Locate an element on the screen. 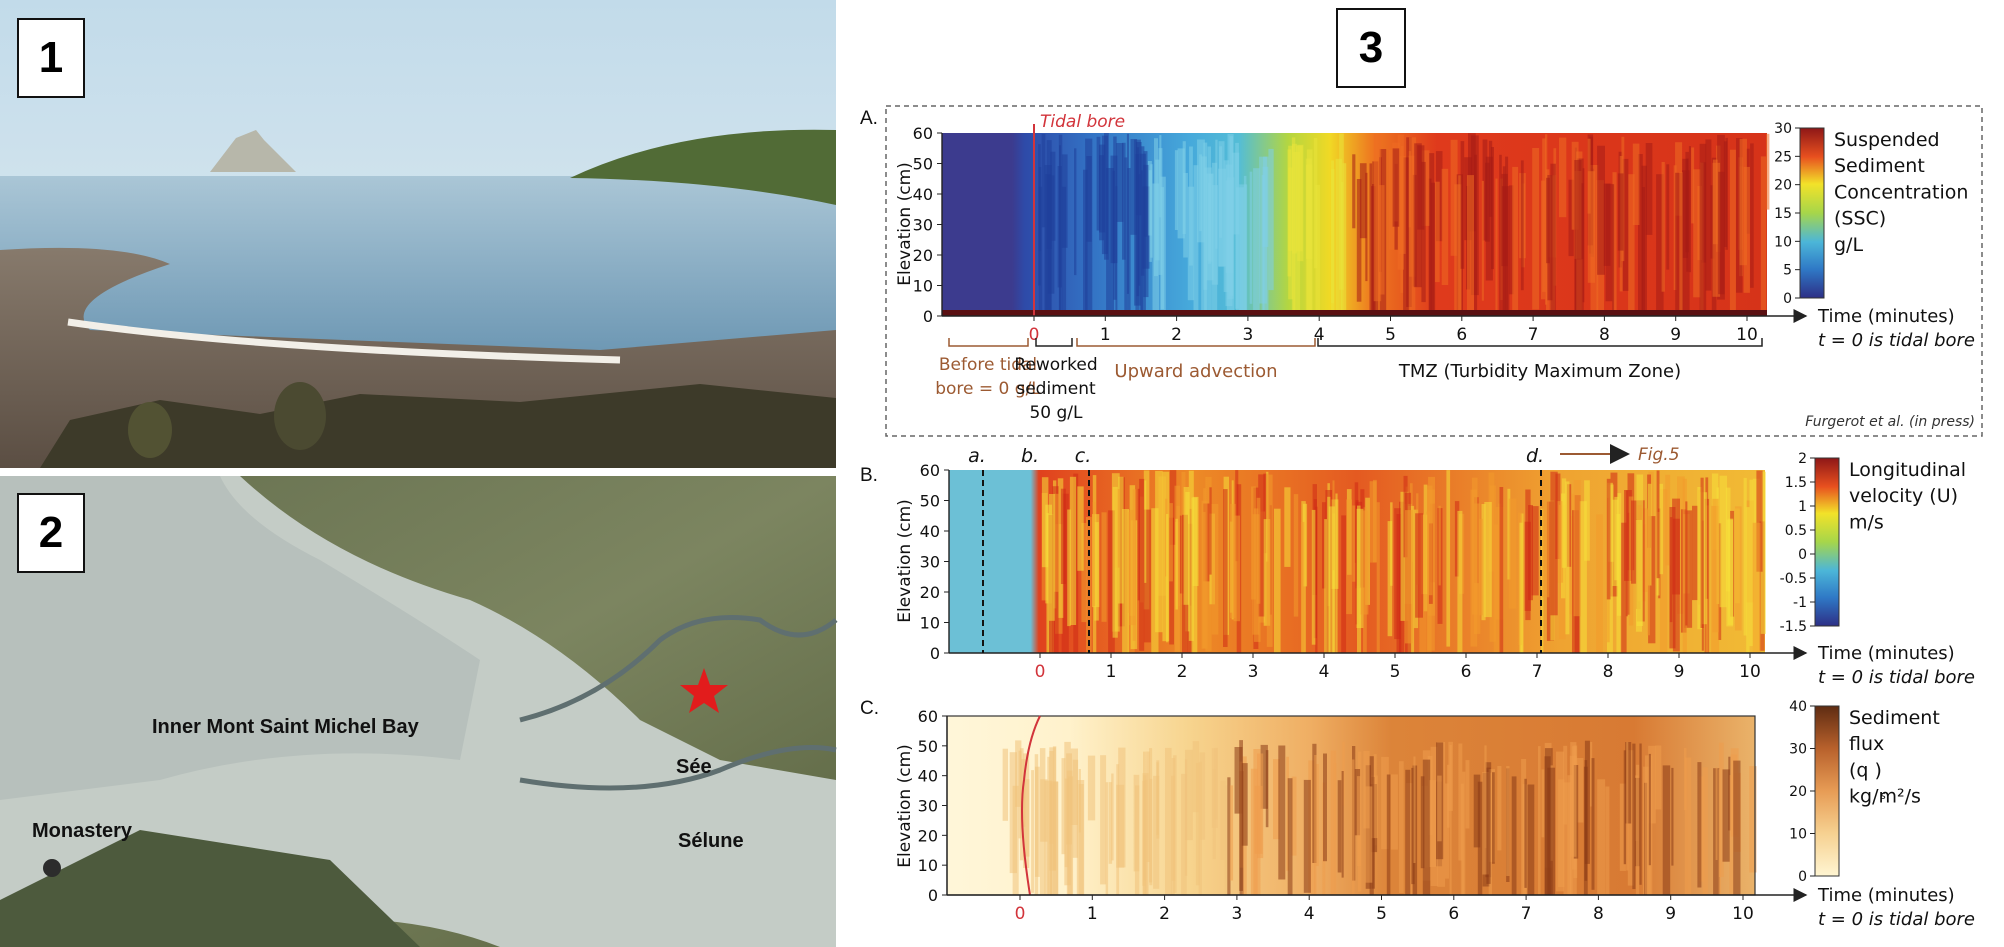 Image resolution: width=2004 pixels, height=947 pixels. x-tick-label: 10 is located at coordinates (1750, 672).